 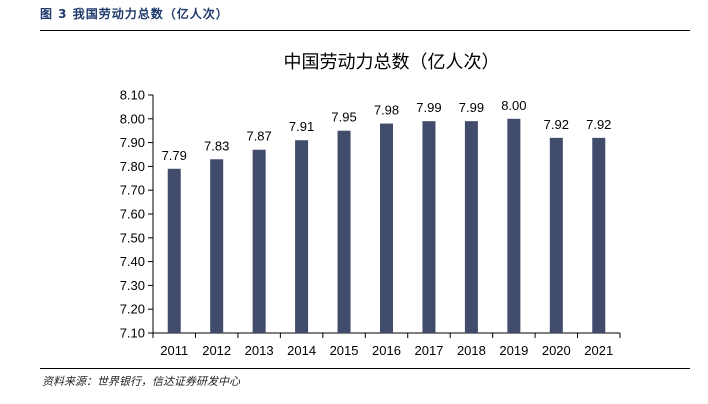 What do you see at coordinates (134, 14) in the screenshot?
I see `figure-caption: 图 3 我国劳动力总数（亿人次）` at bounding box center [134, 14].